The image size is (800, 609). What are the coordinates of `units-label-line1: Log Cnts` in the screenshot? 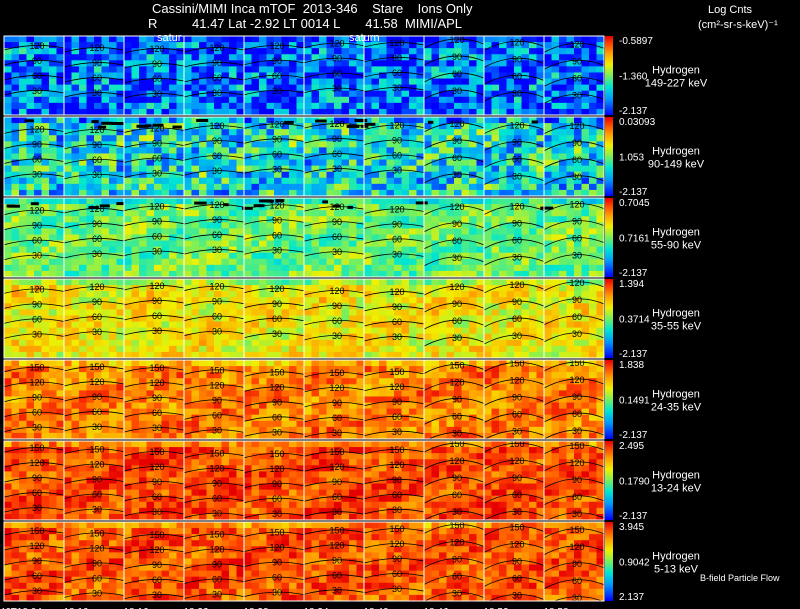 It's located at (730, 10).